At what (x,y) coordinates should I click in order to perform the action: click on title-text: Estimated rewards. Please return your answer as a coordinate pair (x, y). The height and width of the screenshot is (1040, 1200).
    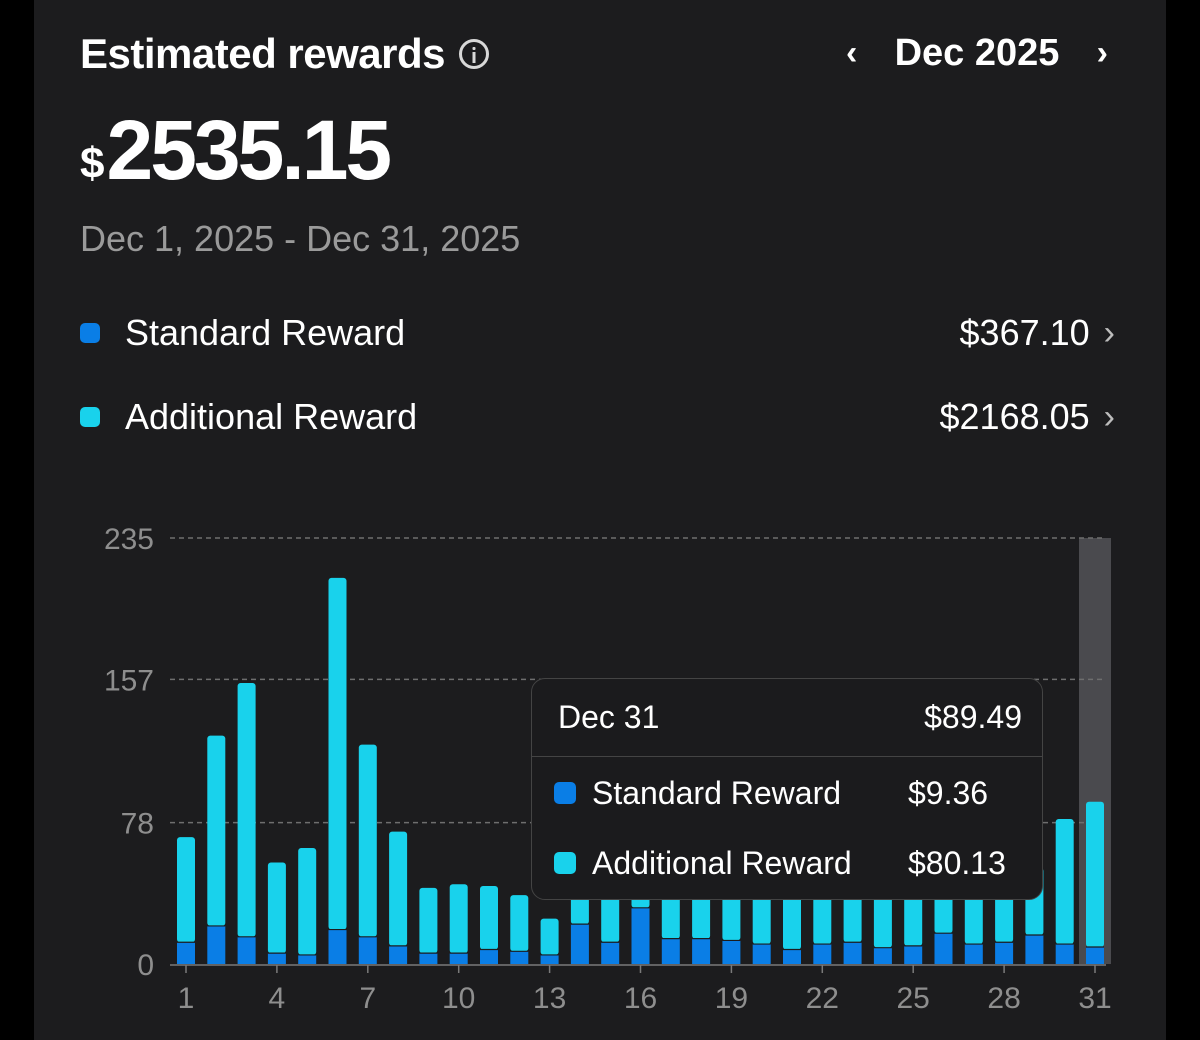
    Looking at the image, I should click on (263, 53).